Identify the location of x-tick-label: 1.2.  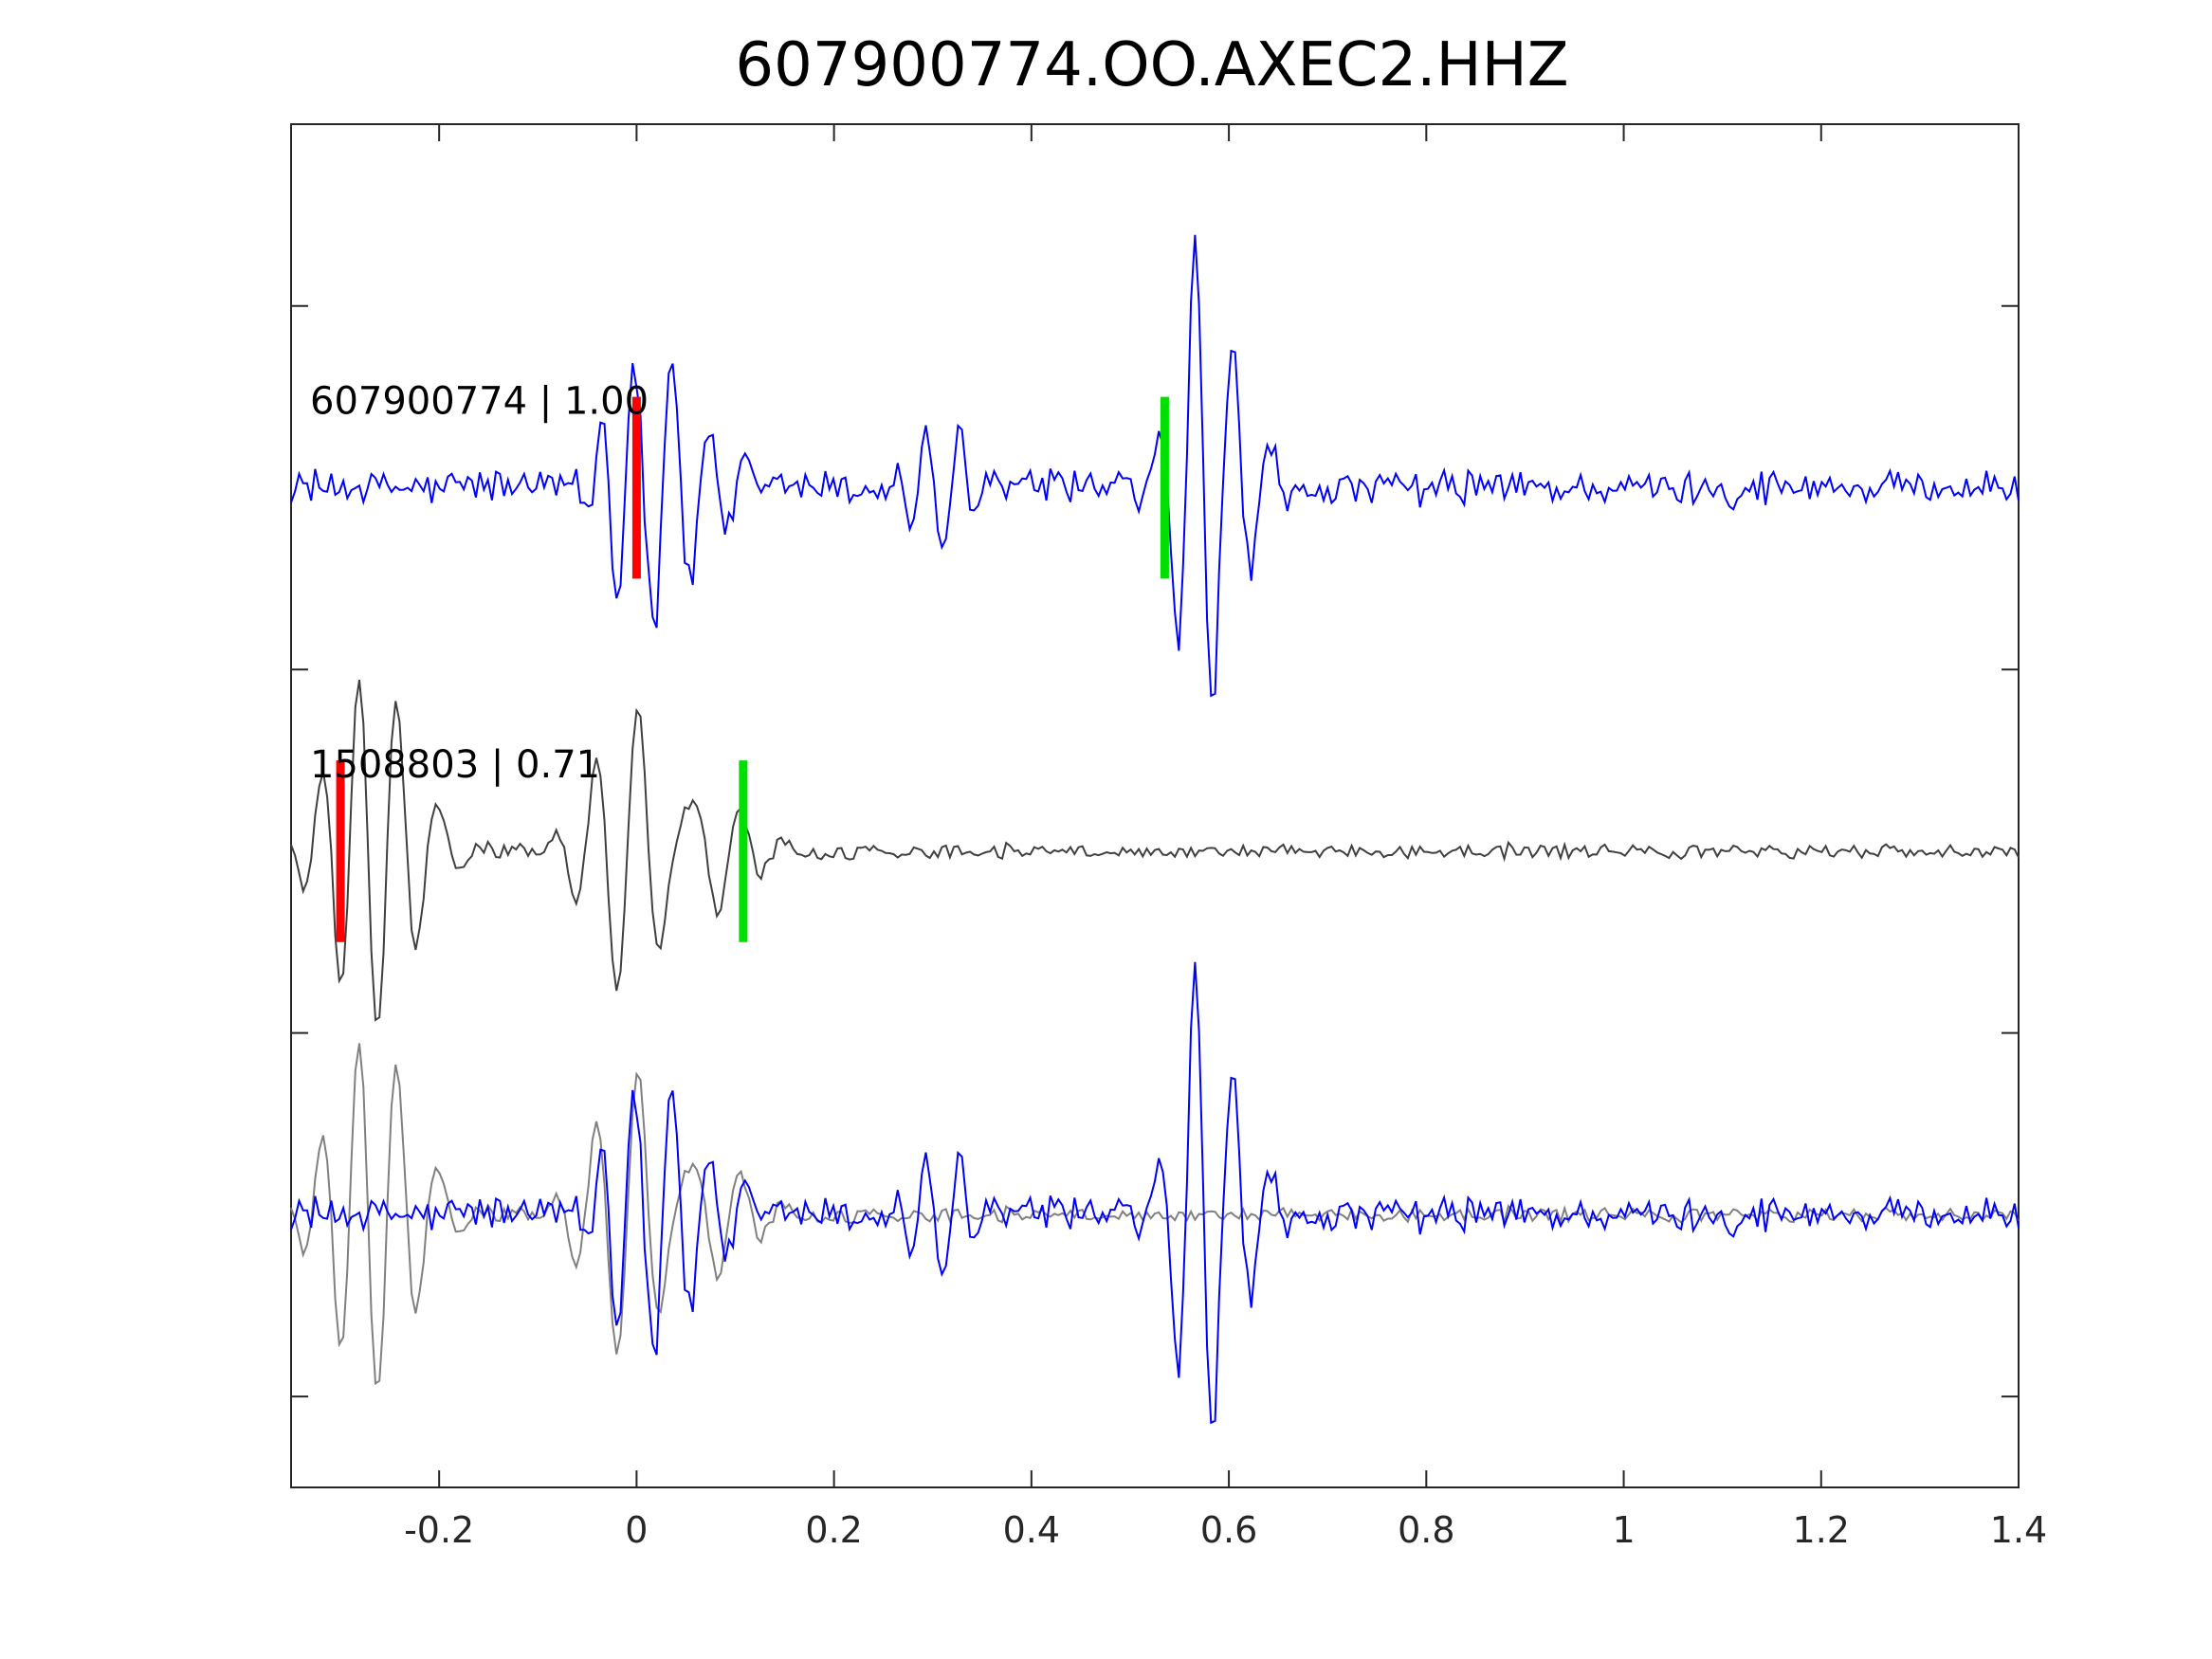
(1821, 1530).